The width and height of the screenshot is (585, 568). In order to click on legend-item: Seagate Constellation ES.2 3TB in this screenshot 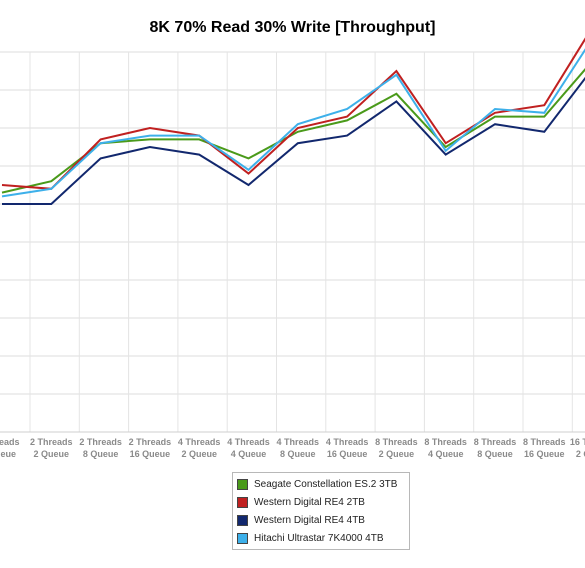, I will do `click(321, 484)`.